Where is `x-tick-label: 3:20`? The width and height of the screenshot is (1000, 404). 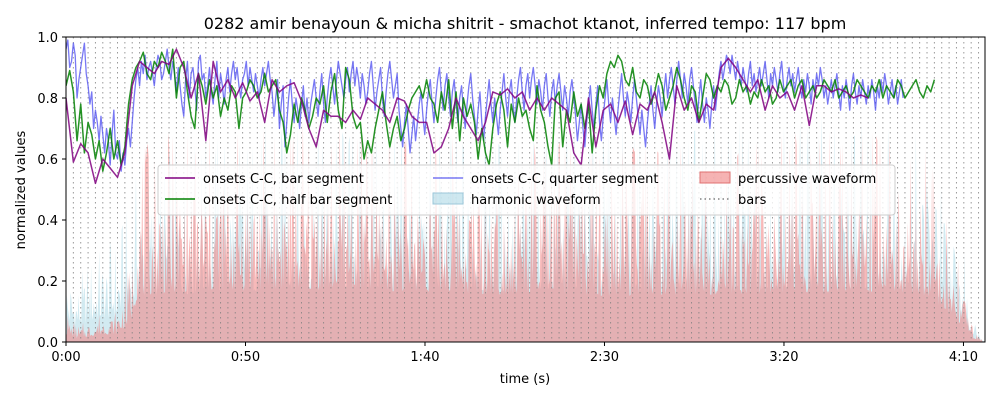
x-tick-label: 3:20 is located at coordinates (783, 357).